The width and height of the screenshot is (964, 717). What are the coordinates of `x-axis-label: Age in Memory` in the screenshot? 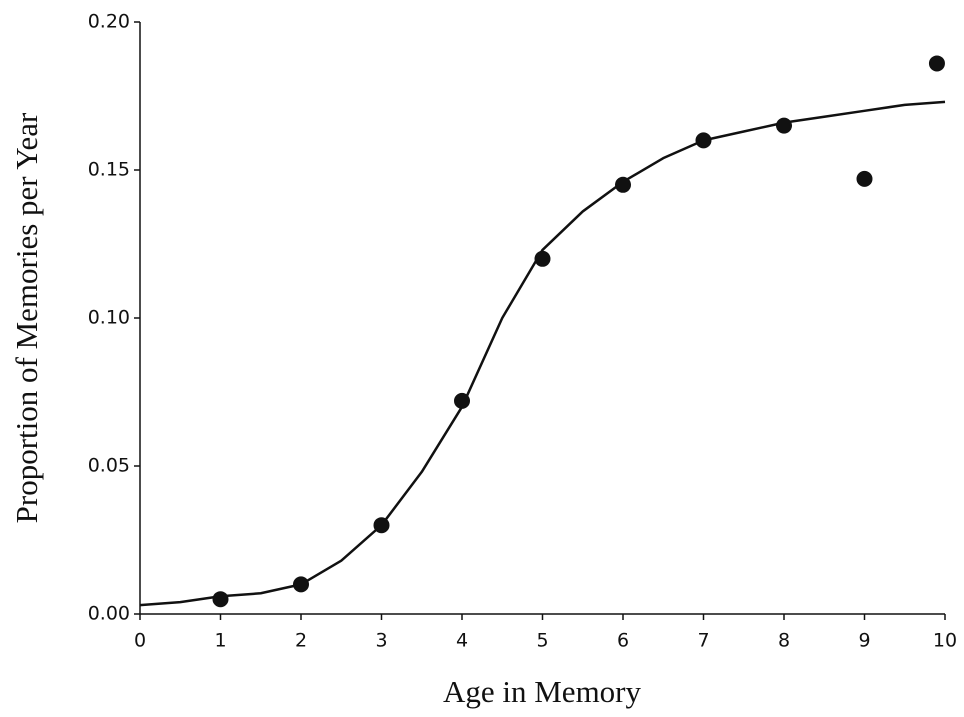 It's located at (542, 691).